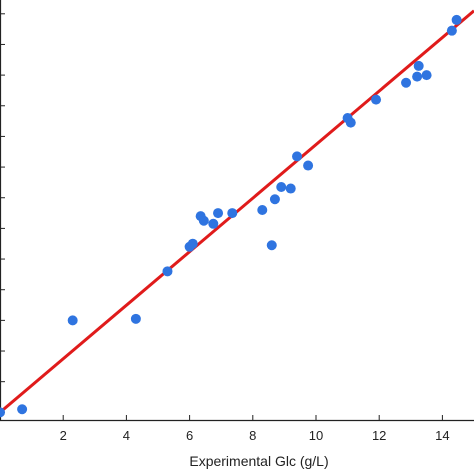 The width and height of the screenshot is (474, 474). What do you see at coordinates (252, 435) in the screenshot?
I see `x-tick-label: 8` at bounding box center [252, 435].